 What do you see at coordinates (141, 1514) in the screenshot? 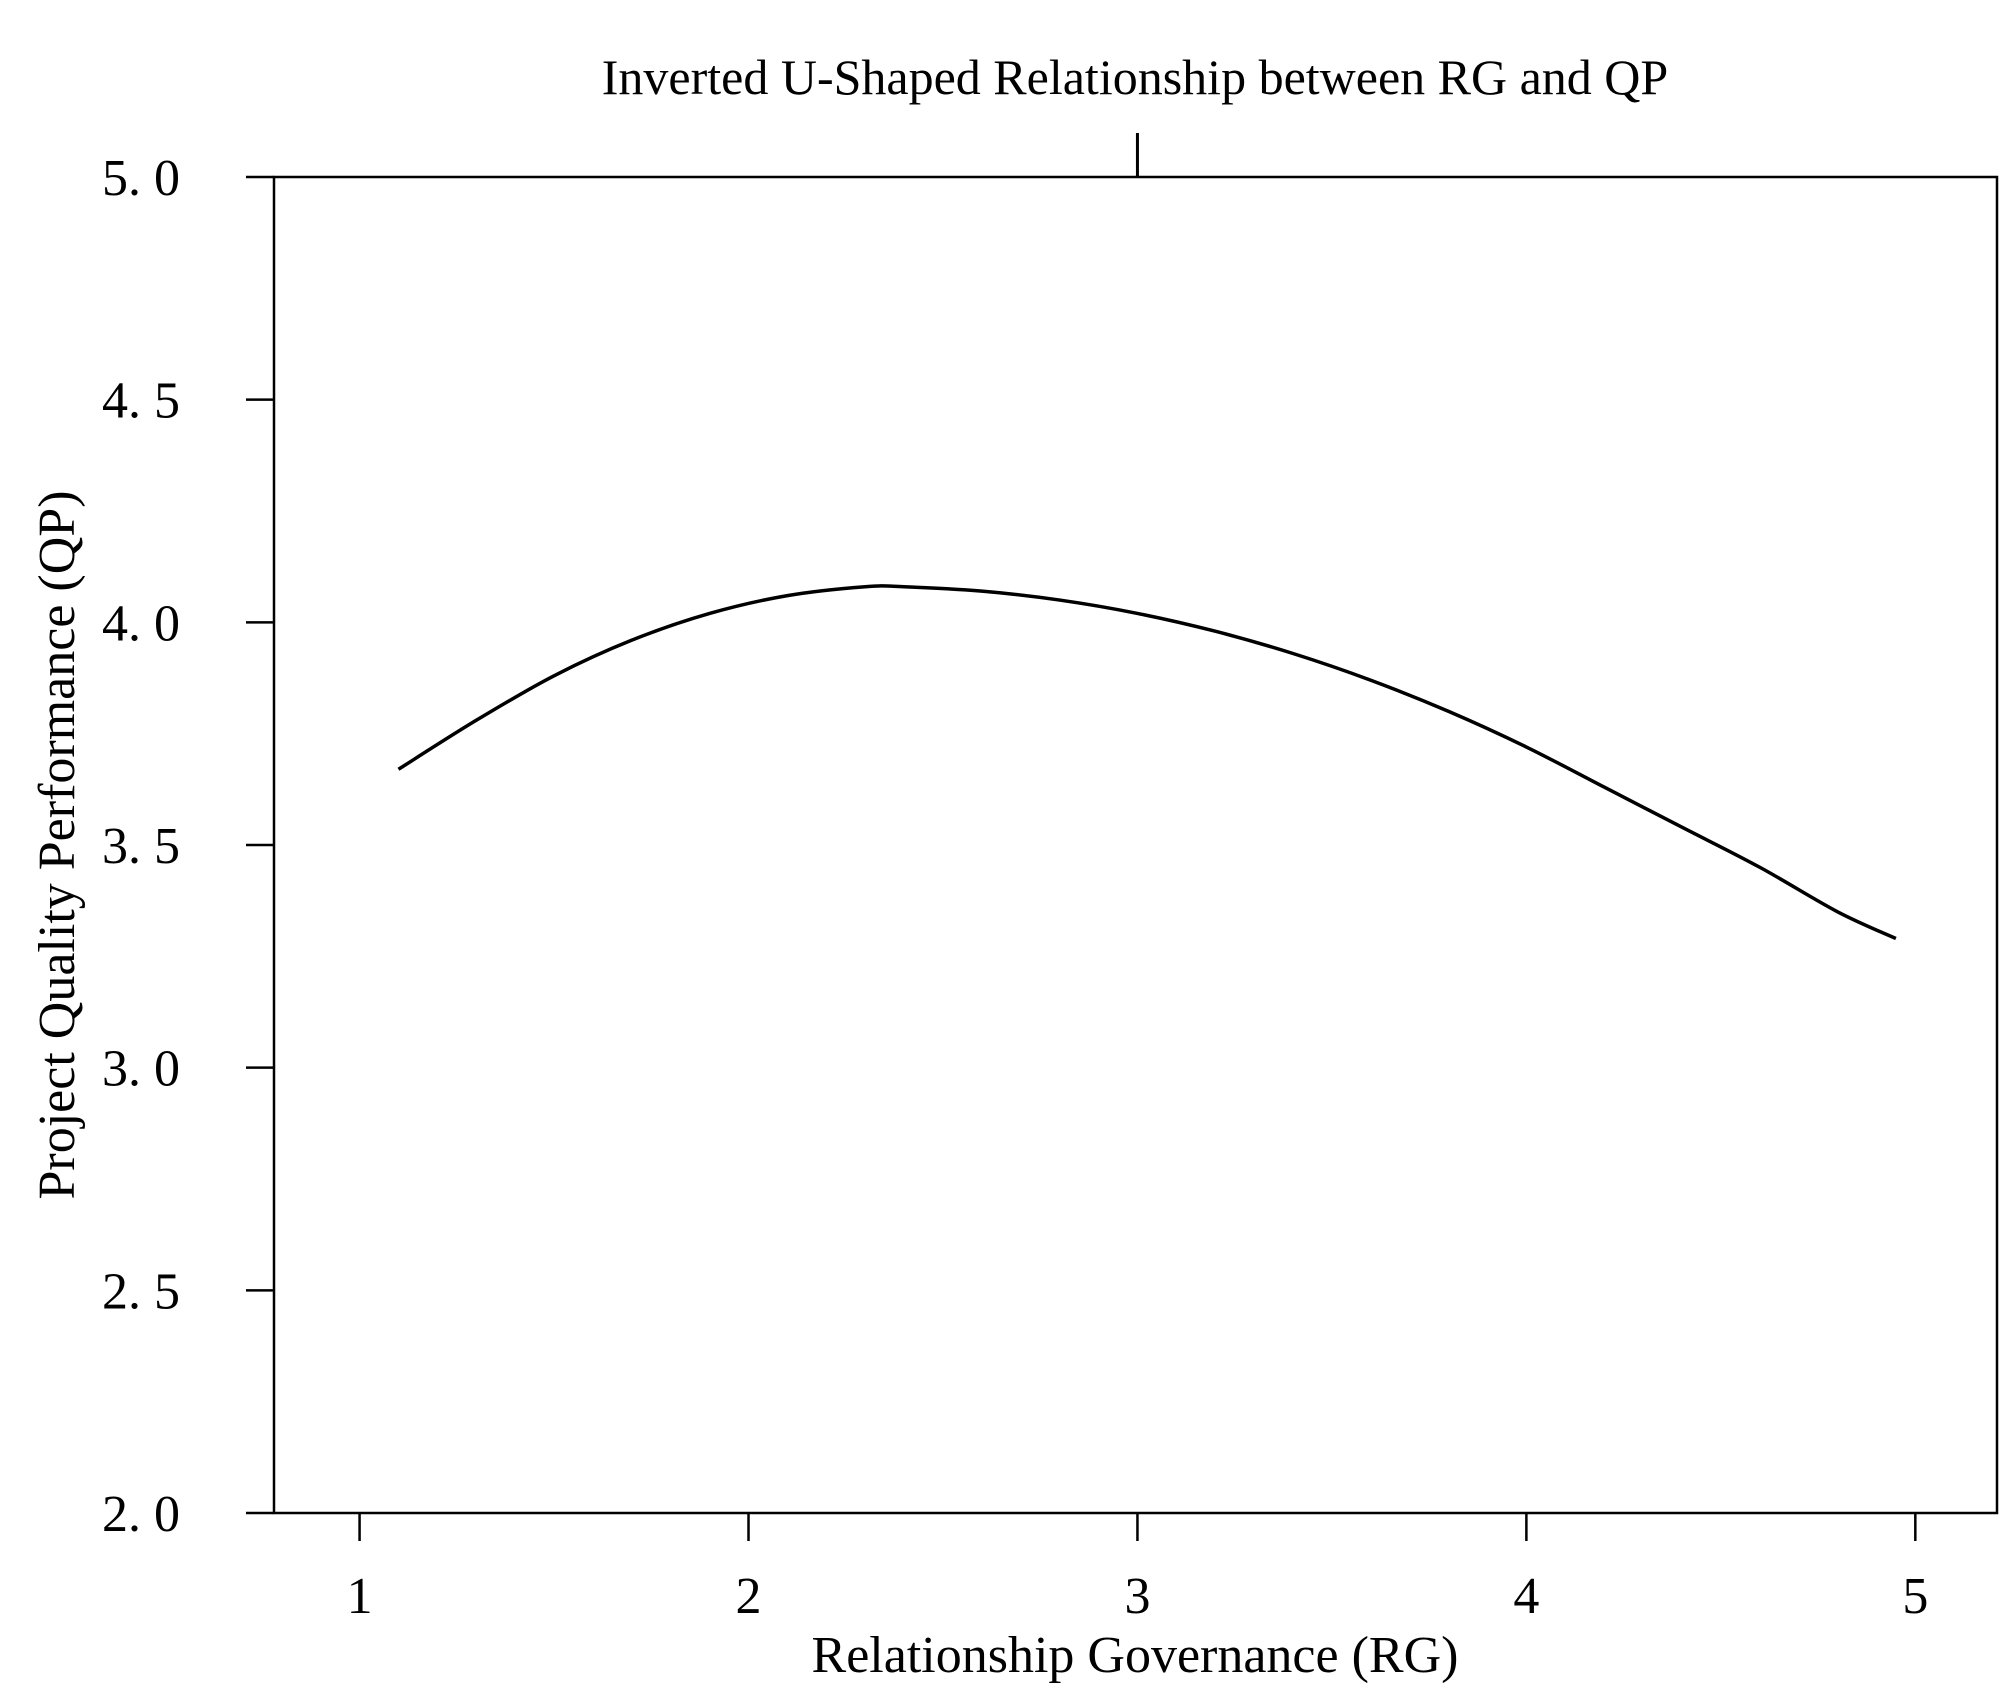
I see `y-tick-label: 2. 0` at bounding box center [141, 1514].